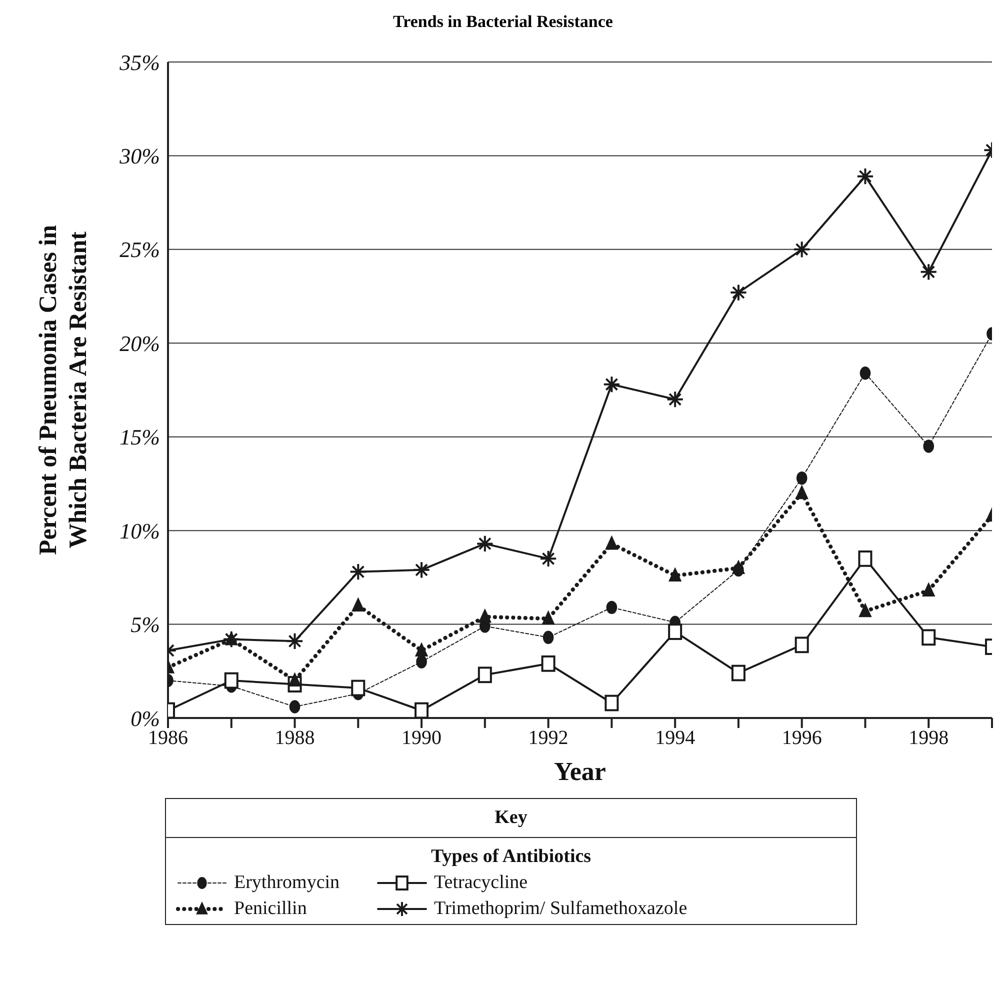 This screenshot has height=985, width=999. What do you see at coordinates (139, 62) in the screenshot?
I see `y-tick-label: 35%` at bounding box center [139, 62].